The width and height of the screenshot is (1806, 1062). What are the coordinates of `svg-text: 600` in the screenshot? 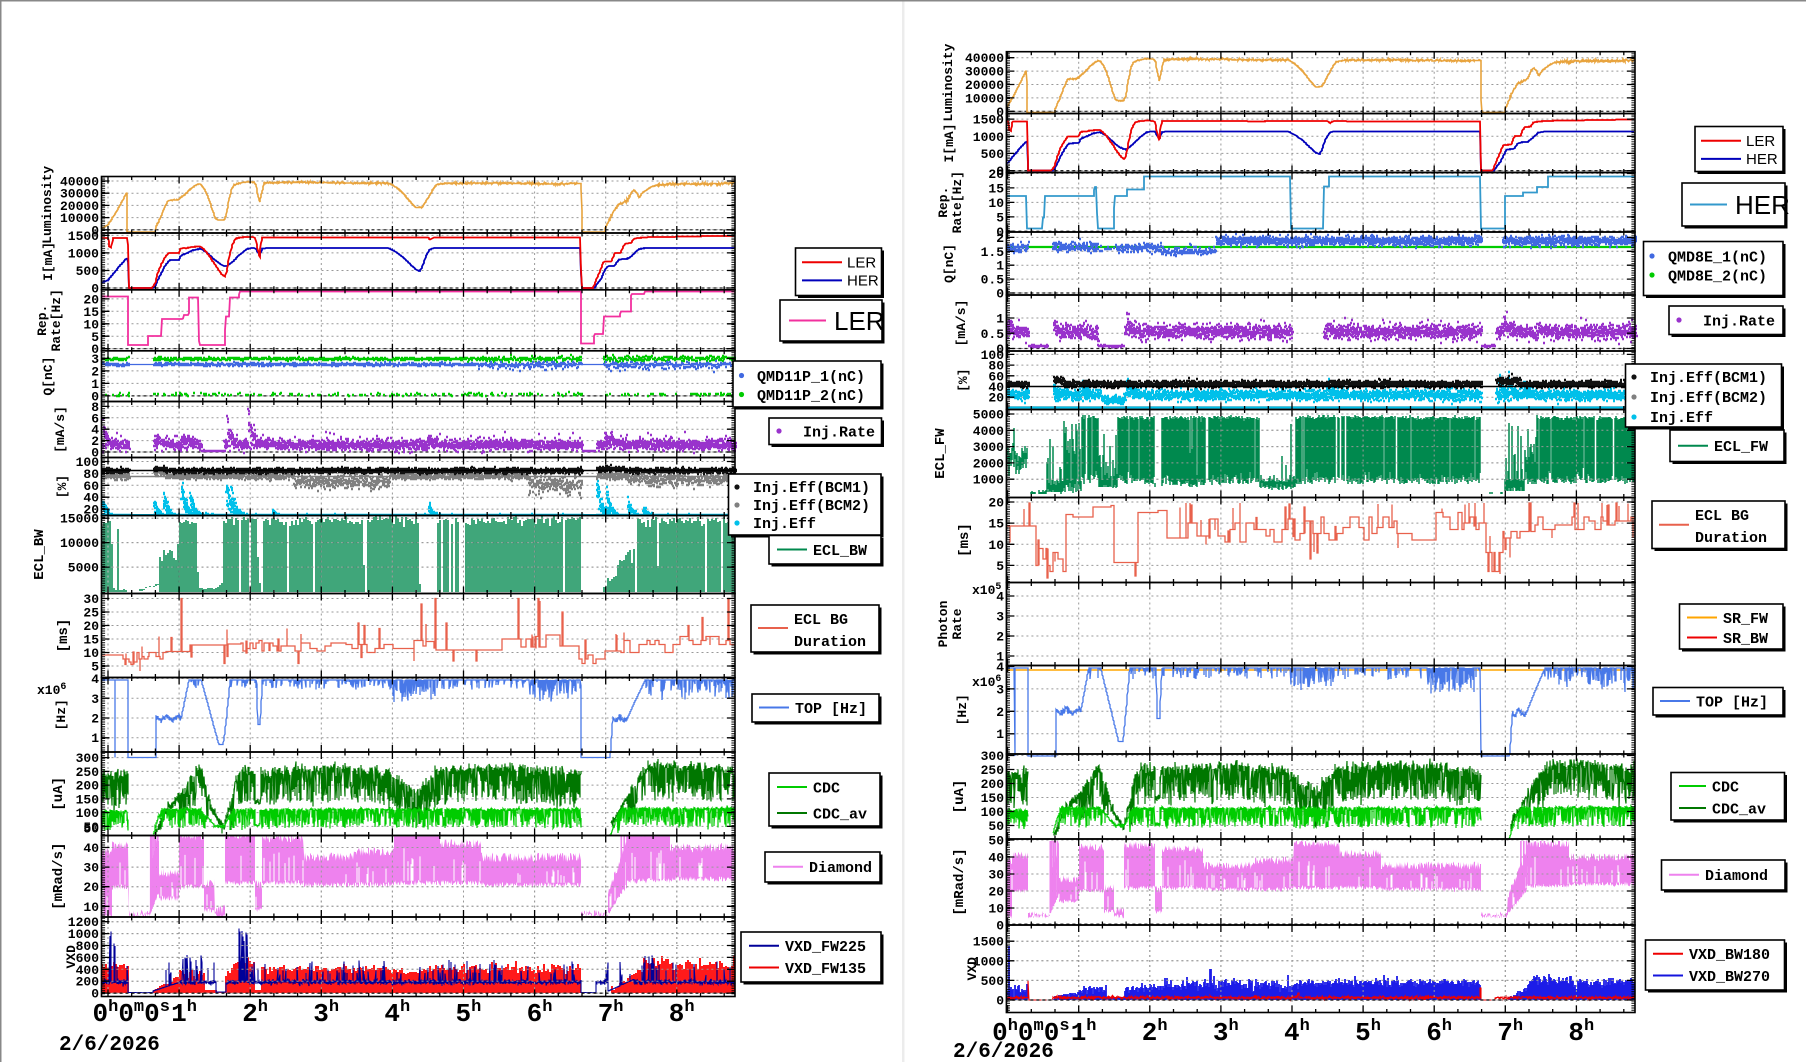 It's located at (88, 958).